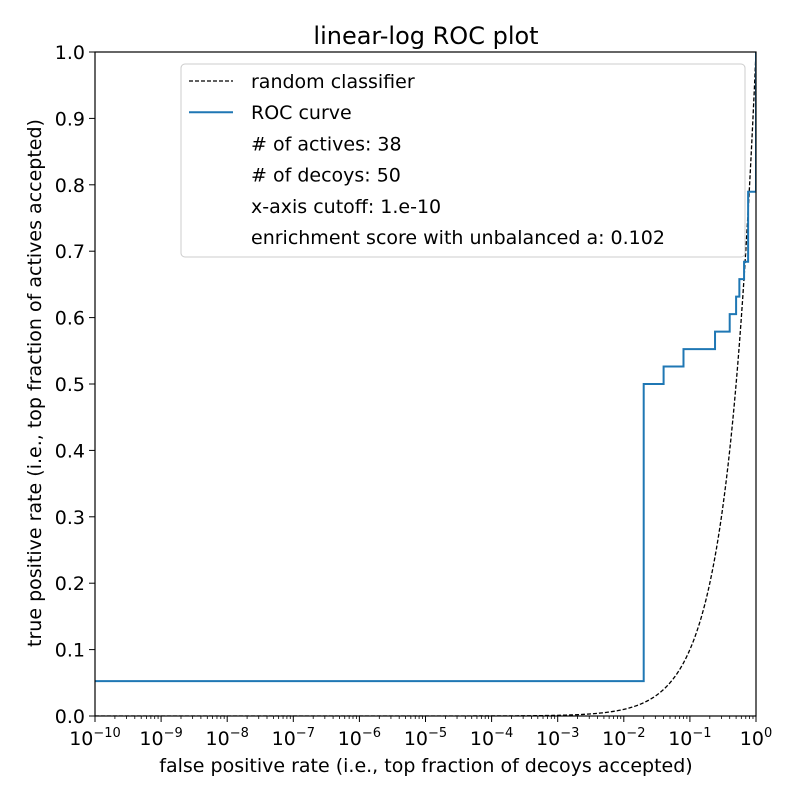 This screenshot has width=800, height=800. Describe the element at coordinates (239, 733) in the screenshot. I see `x-tick-exponent: −8` at that location.